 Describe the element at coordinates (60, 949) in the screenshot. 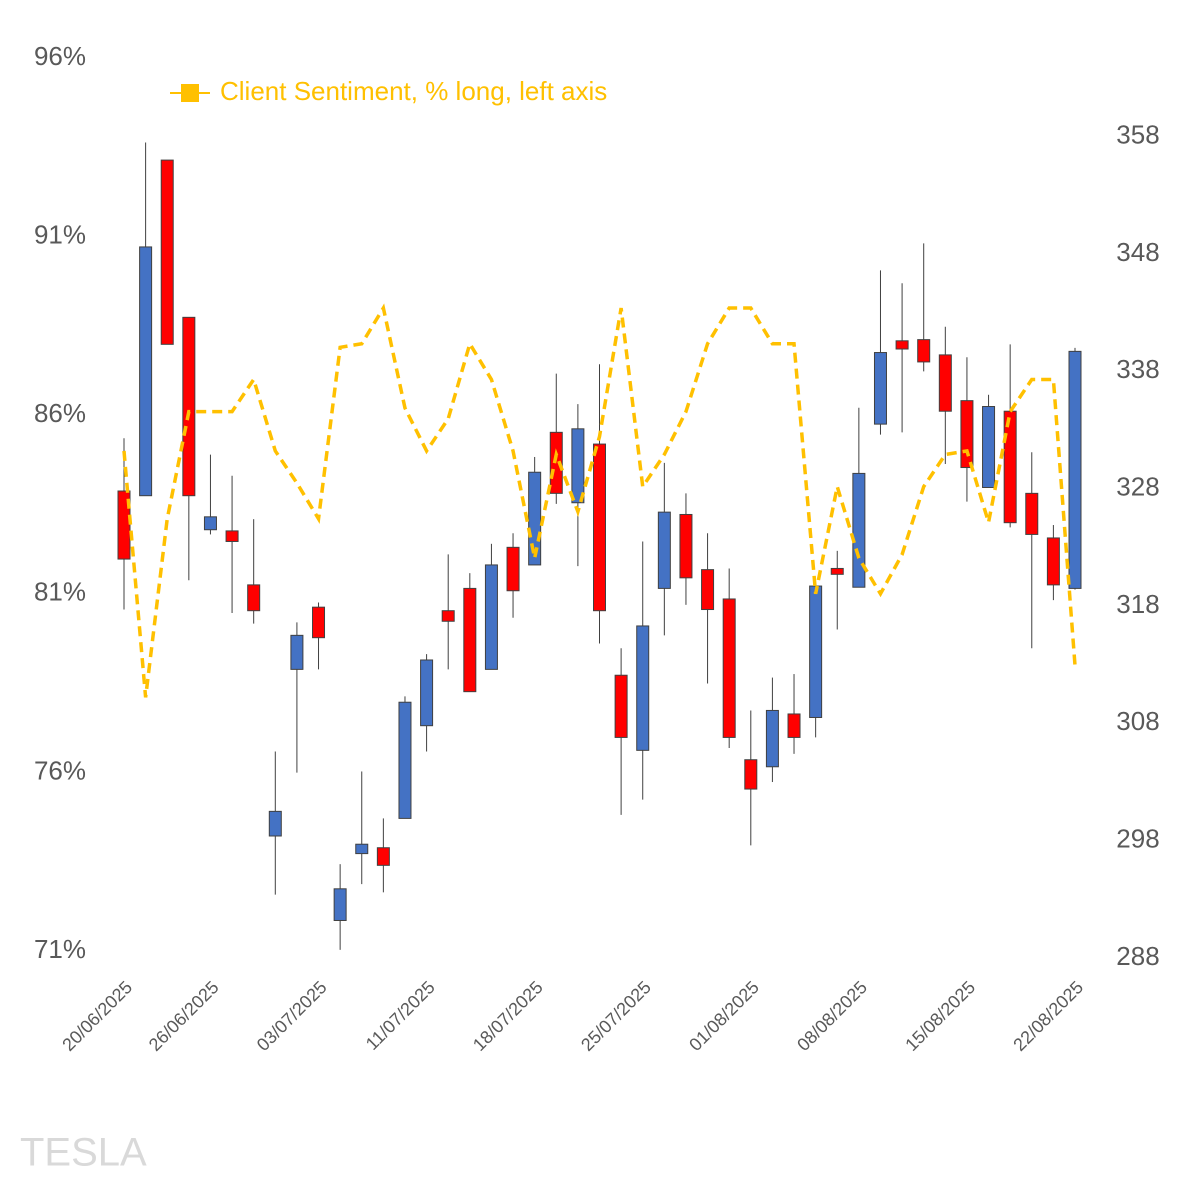

I see `y-tick-label: 71%` at that location.